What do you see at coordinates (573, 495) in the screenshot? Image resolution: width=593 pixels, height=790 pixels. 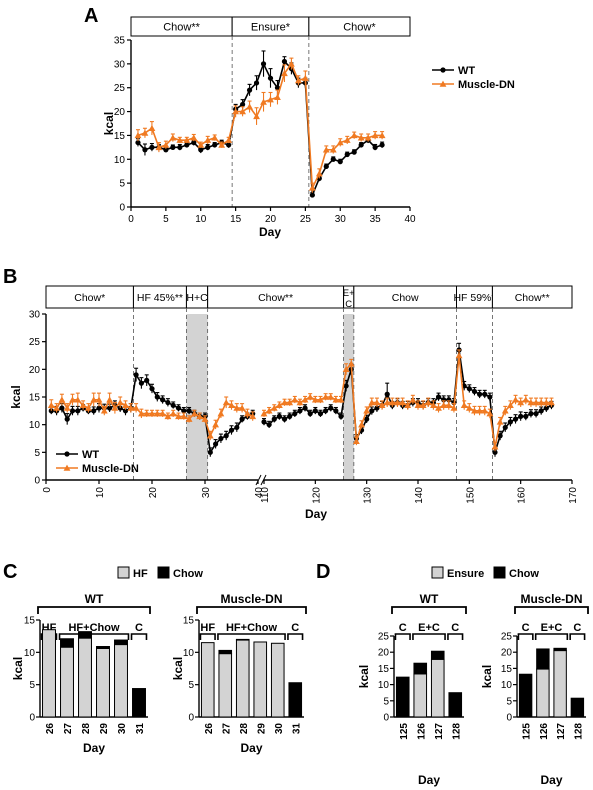 I see `x-tick-label: 170` at bounding box center [573, 495].